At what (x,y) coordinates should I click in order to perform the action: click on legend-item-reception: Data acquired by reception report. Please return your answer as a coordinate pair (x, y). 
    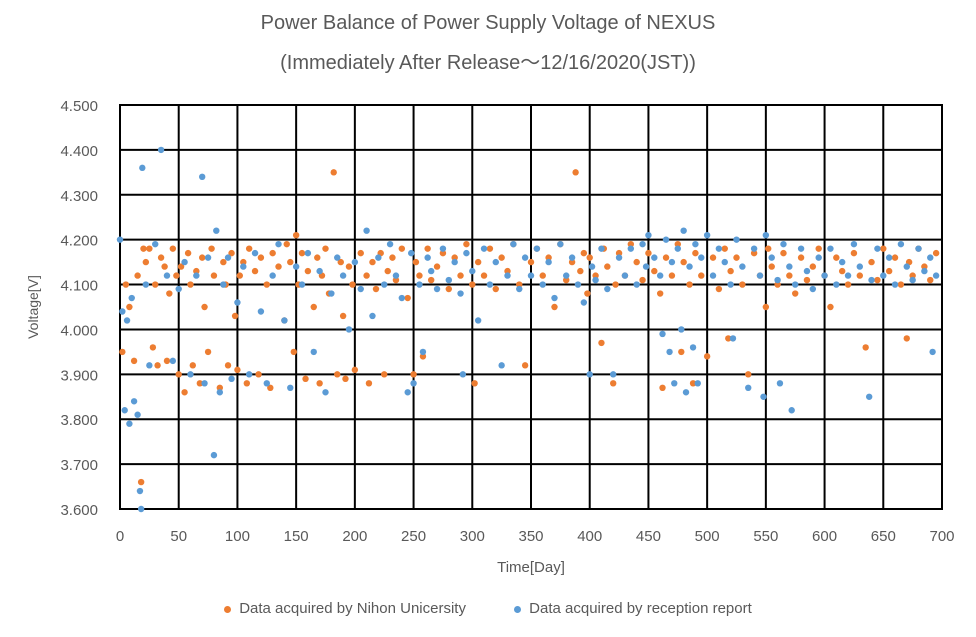
    Looking at the image, I should click on (633, 608).